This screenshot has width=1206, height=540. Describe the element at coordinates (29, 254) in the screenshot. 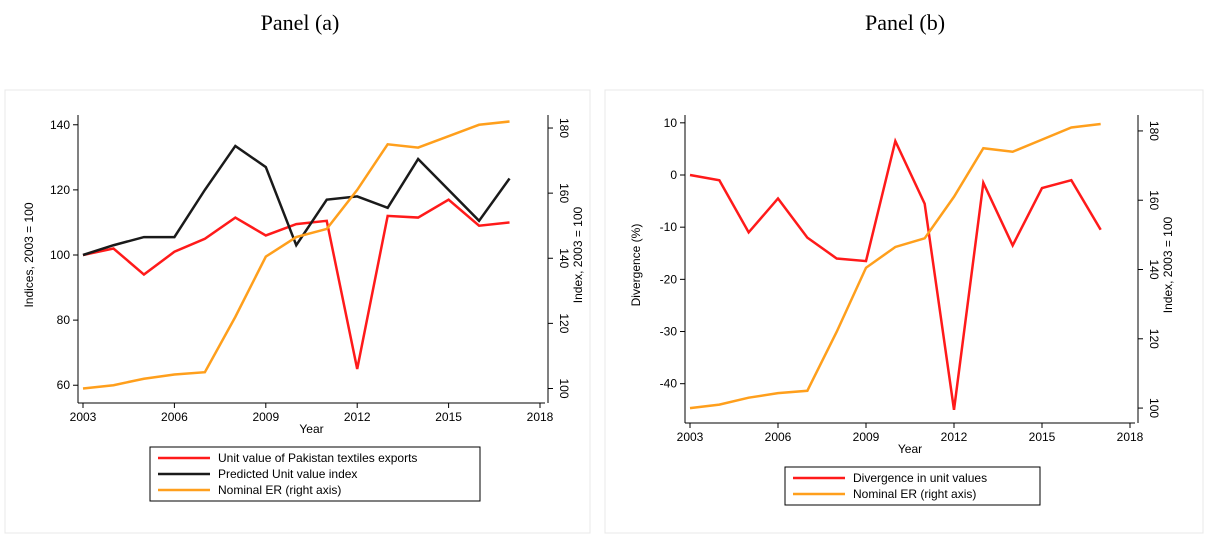

I see `y-axis-title: Indices, 2003 = 100` at that location.